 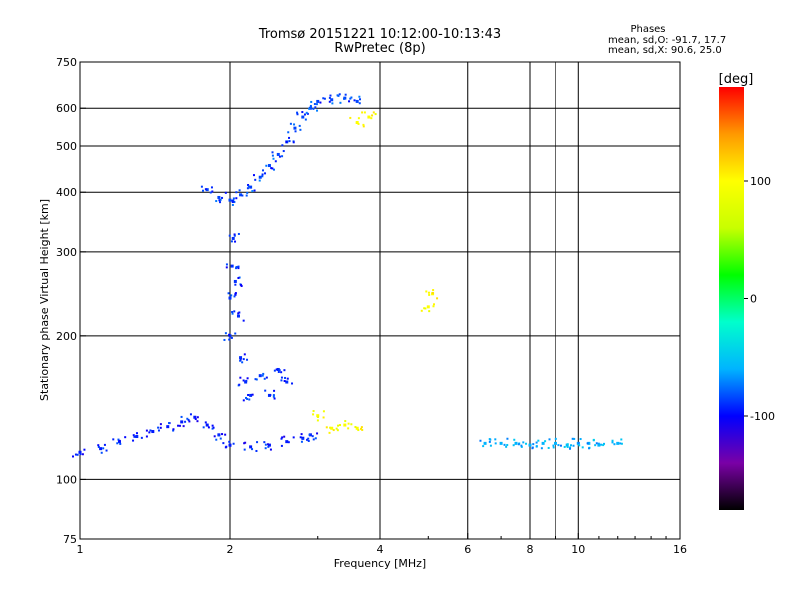 I want to click on chart-title: Tromsø 20151221 10:12:00-10:13:43, so click(x=379, y=34).